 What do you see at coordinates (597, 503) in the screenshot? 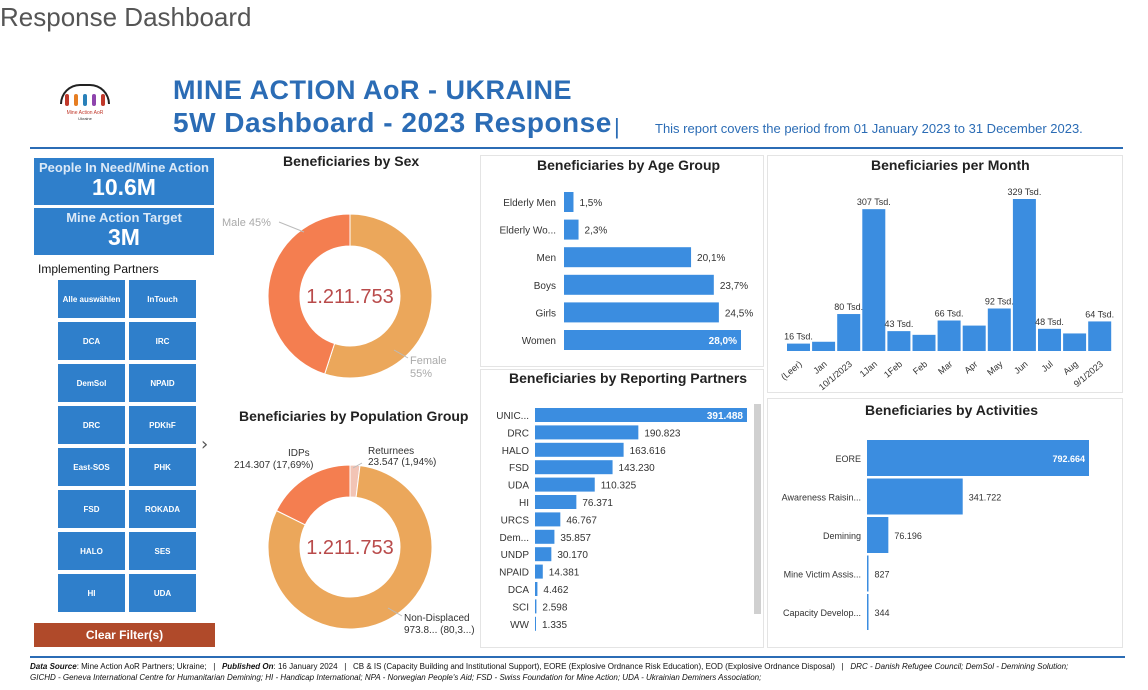
I see `bar-value-label: 76.371` at bounding box center [597, 503].